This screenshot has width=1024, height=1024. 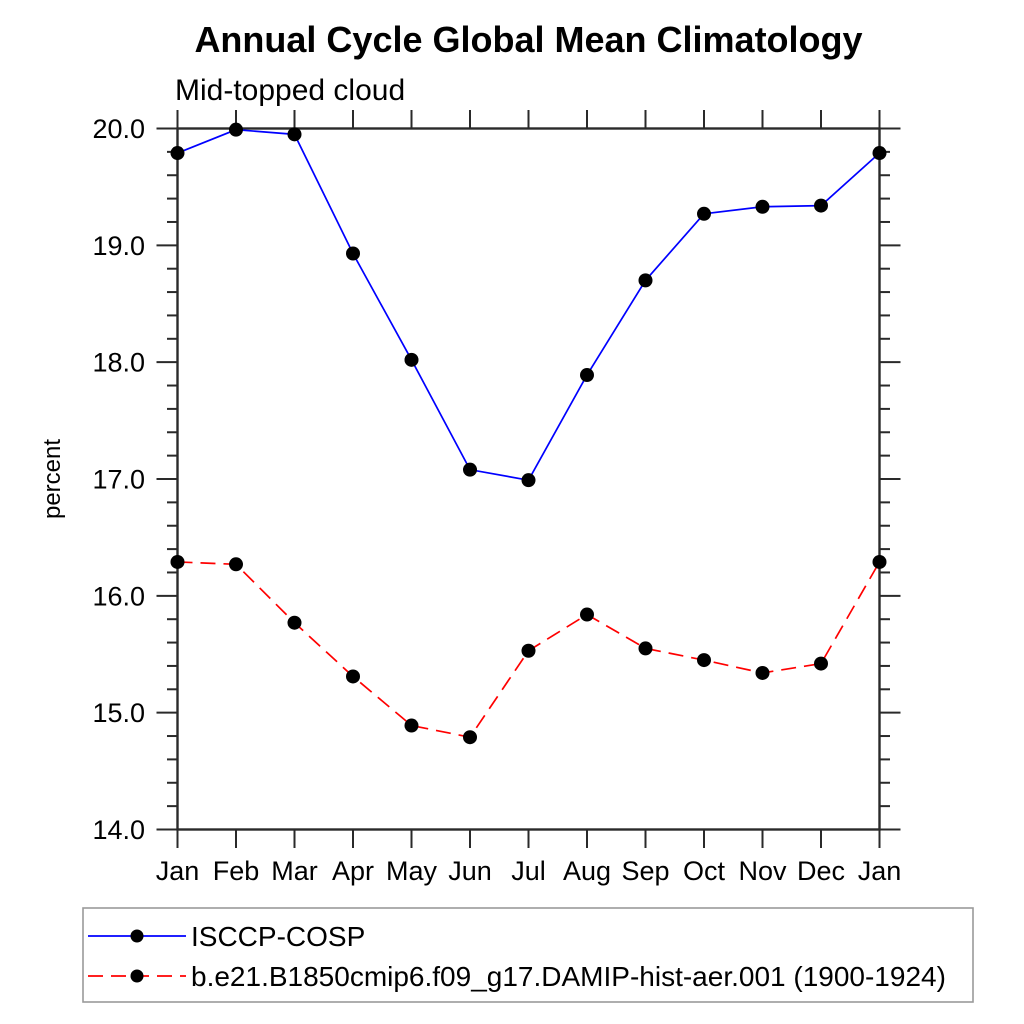 I want to click on x-tick-label: Aug, so click(x=587, y=871).